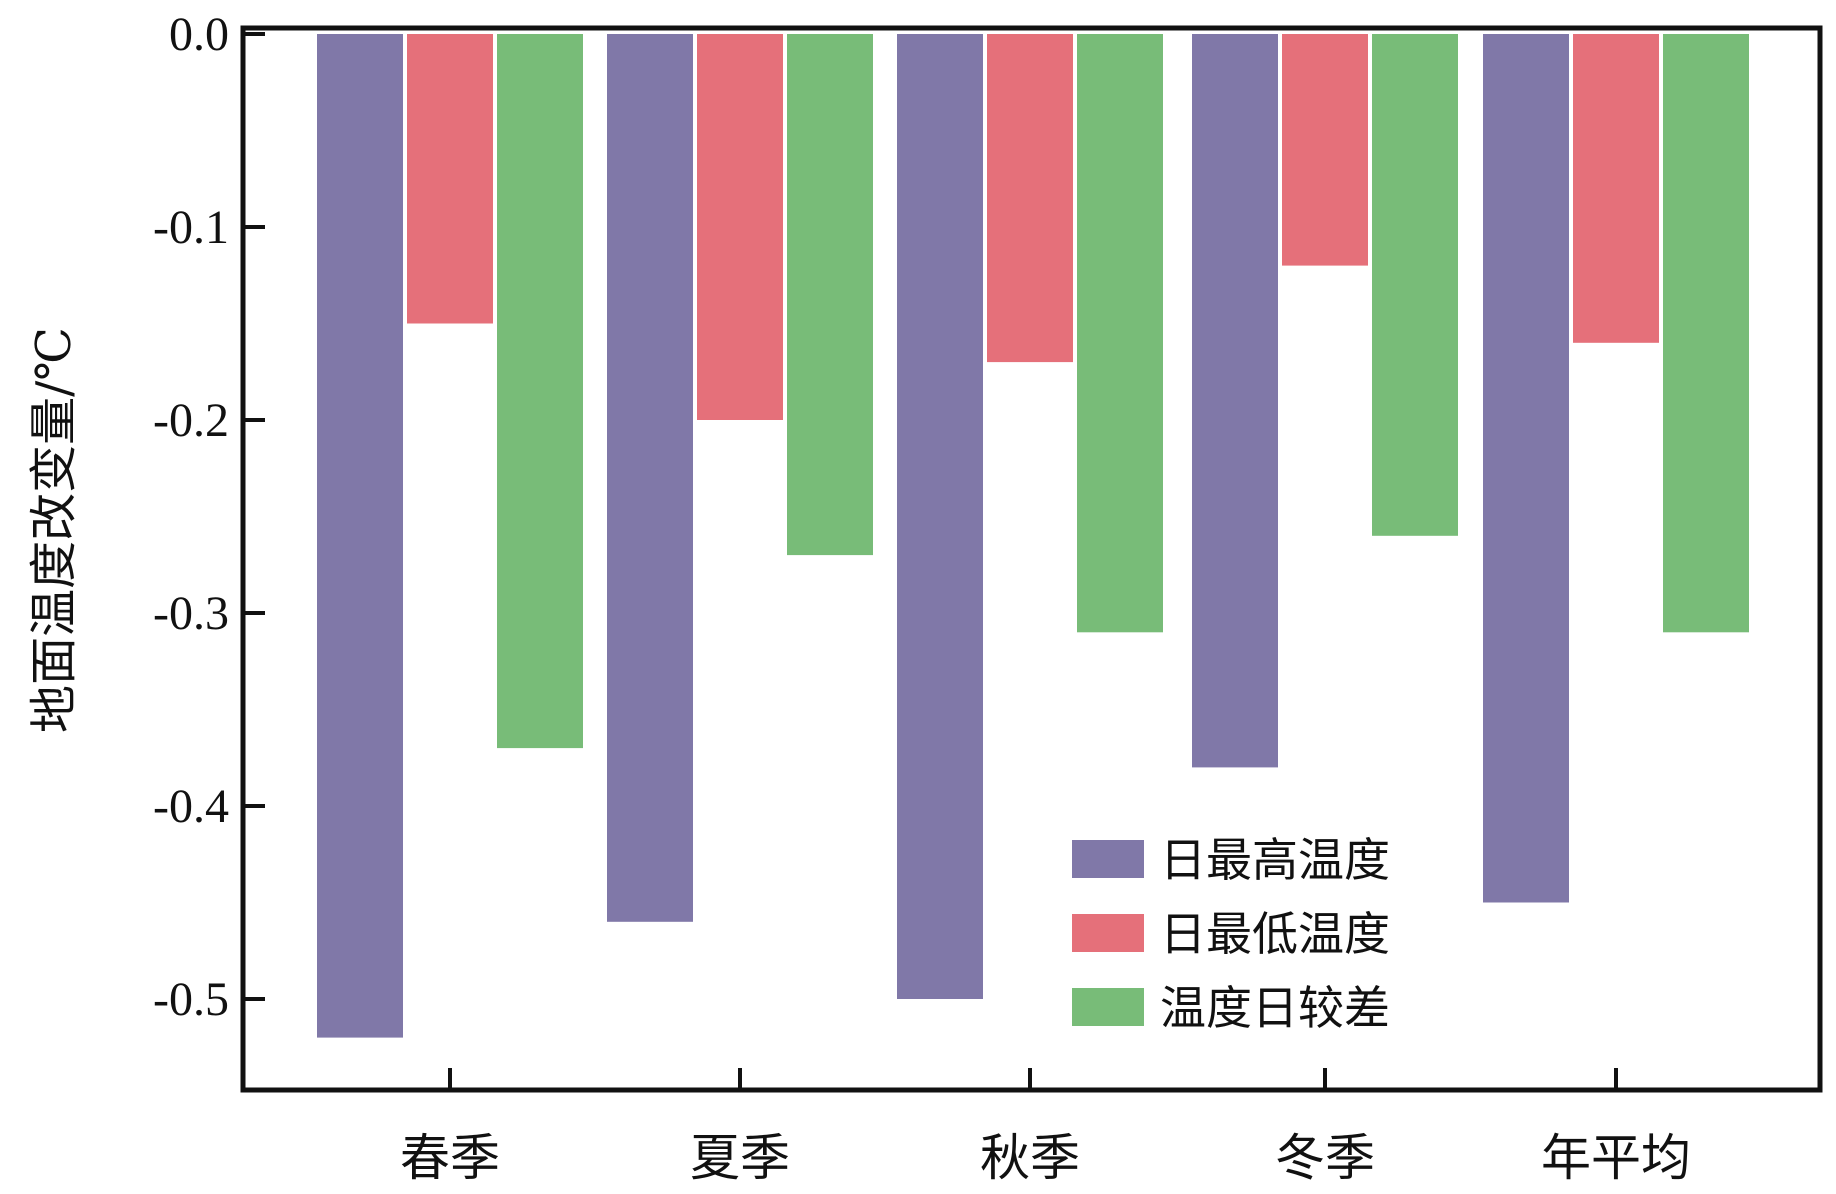  What do you see at coordinates (1030, 1158) in the screenshot?
I see `x-category-label: 秋季` at bounding box center [1030, 1158].